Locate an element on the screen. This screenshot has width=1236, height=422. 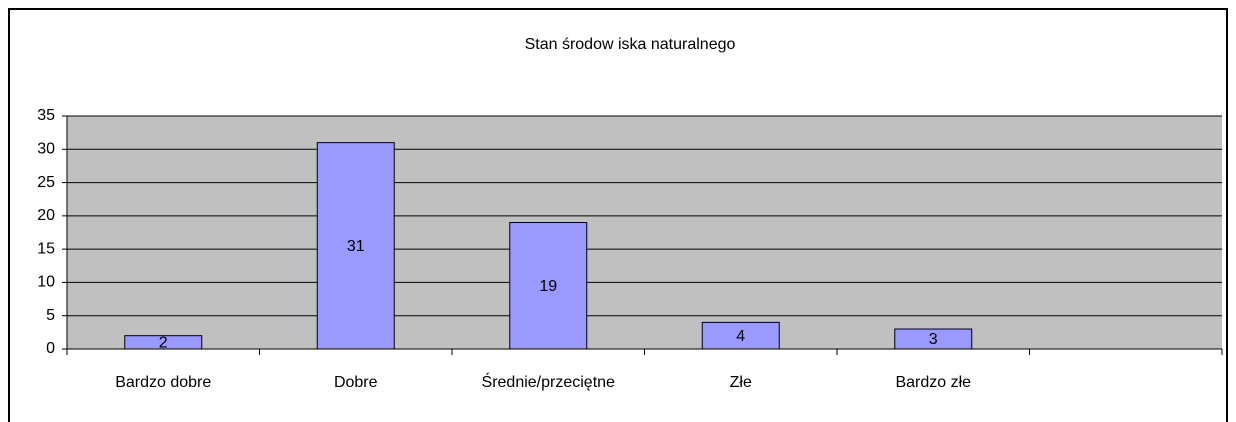
y-tick-label: 20 is located at coordinates (46, 215).